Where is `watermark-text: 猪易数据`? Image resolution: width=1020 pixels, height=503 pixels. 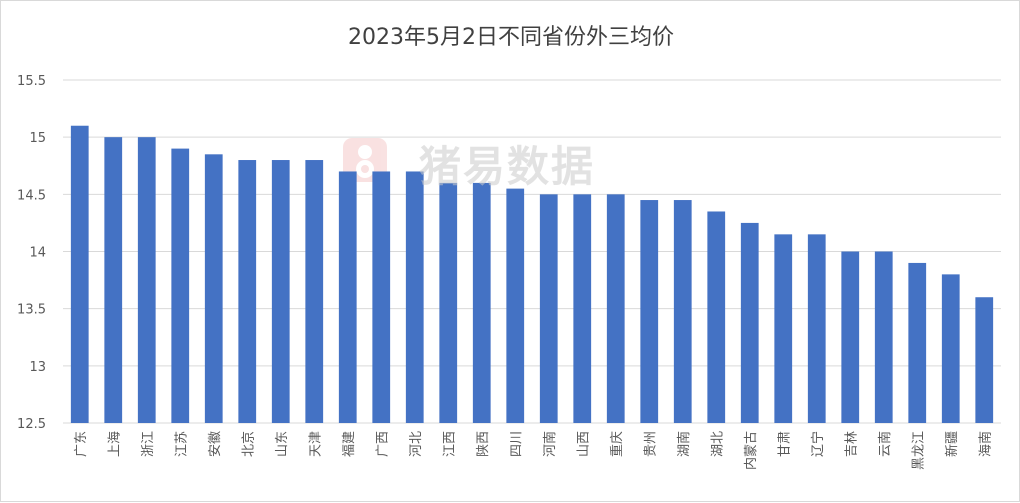 watermark-text: 猪易数据 is located at coordinates (507, 166).